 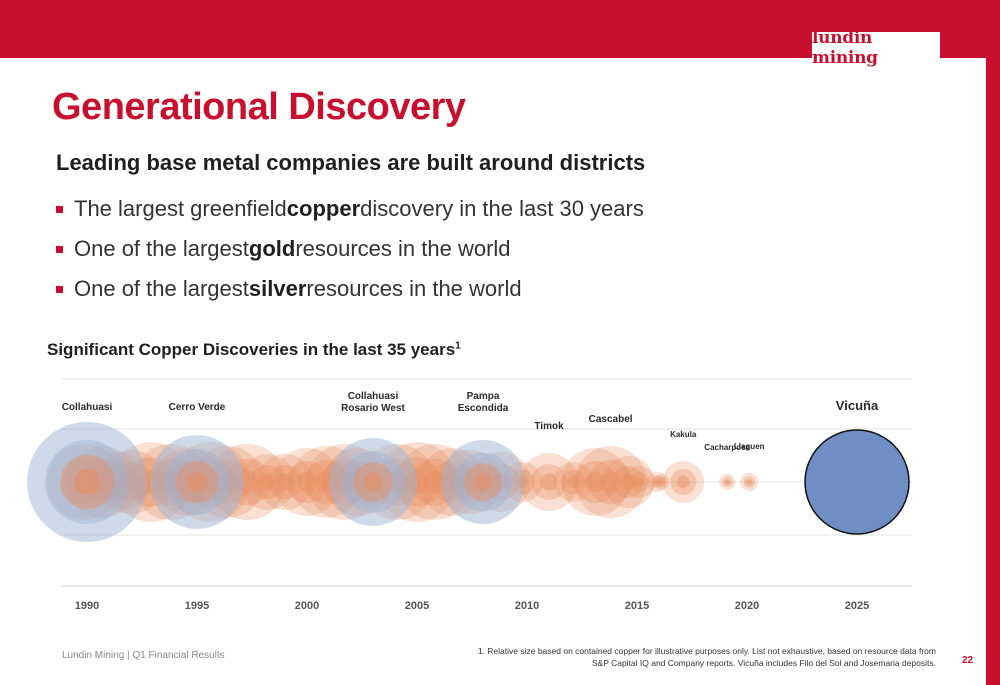 I want to click on discovery-label: Collahuasi, so click(x=87, y=407).